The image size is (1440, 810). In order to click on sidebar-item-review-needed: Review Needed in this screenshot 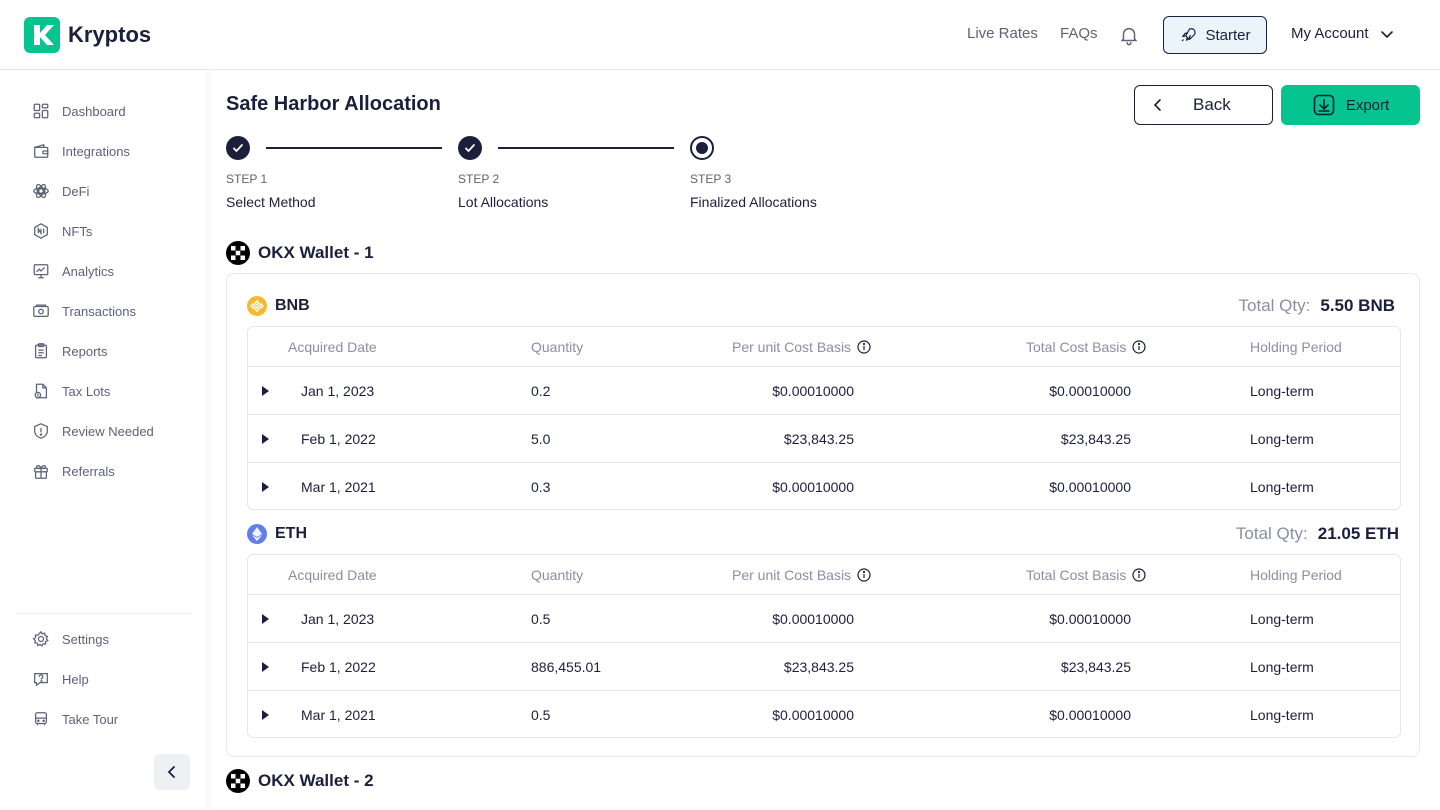, I will do `click(93, 431)`.